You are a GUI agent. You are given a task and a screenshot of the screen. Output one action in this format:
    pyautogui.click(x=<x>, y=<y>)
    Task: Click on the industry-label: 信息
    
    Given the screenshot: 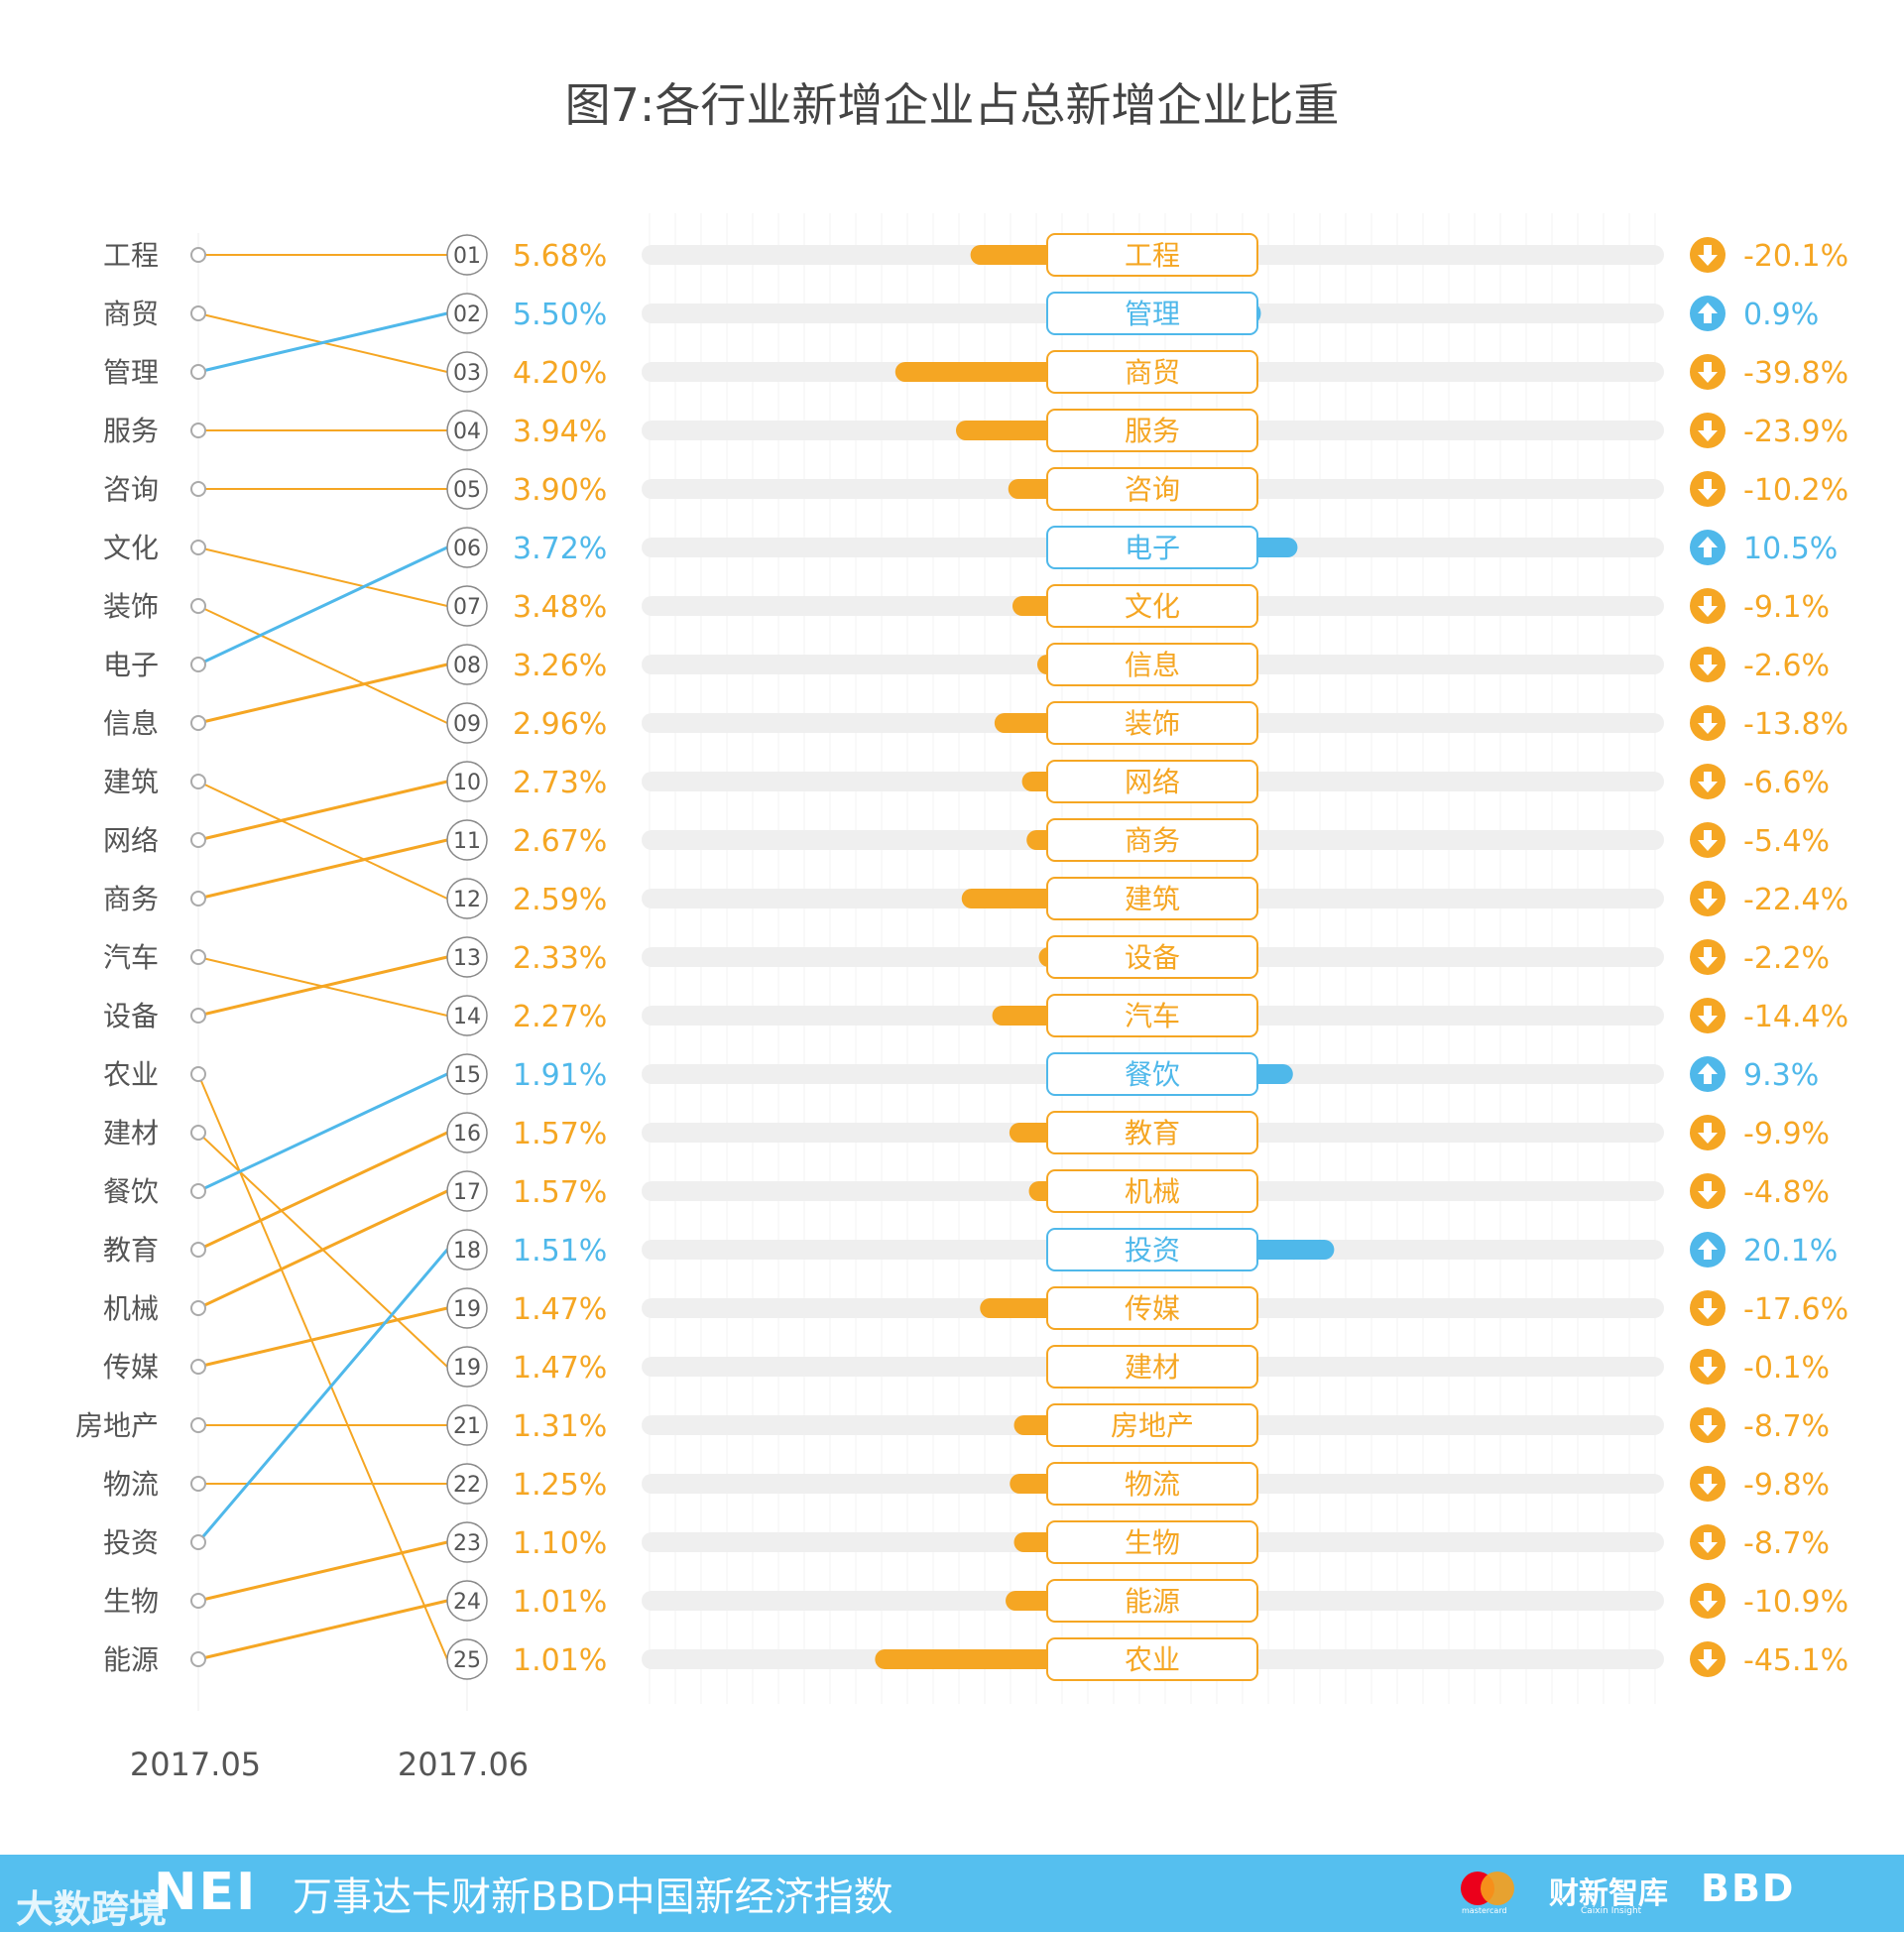 What is the action you would take?
    pyautogui.click(x=1152, y=665)
    